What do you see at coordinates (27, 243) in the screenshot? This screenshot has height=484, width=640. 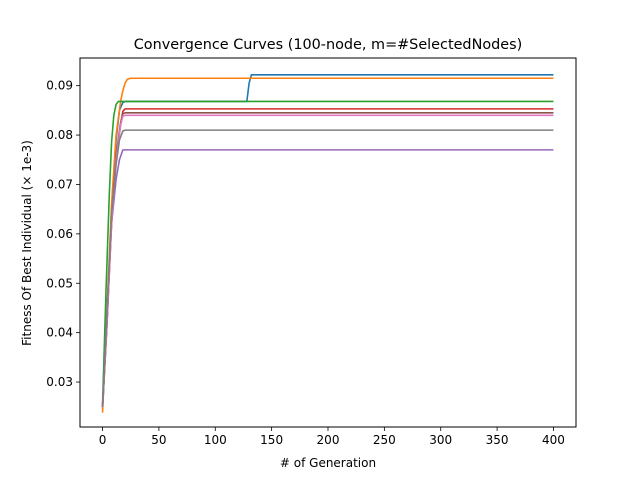 I see `y-axis-label: Fitness Of Best Individual (× 1e-3)` at bounding box center [27, 243].